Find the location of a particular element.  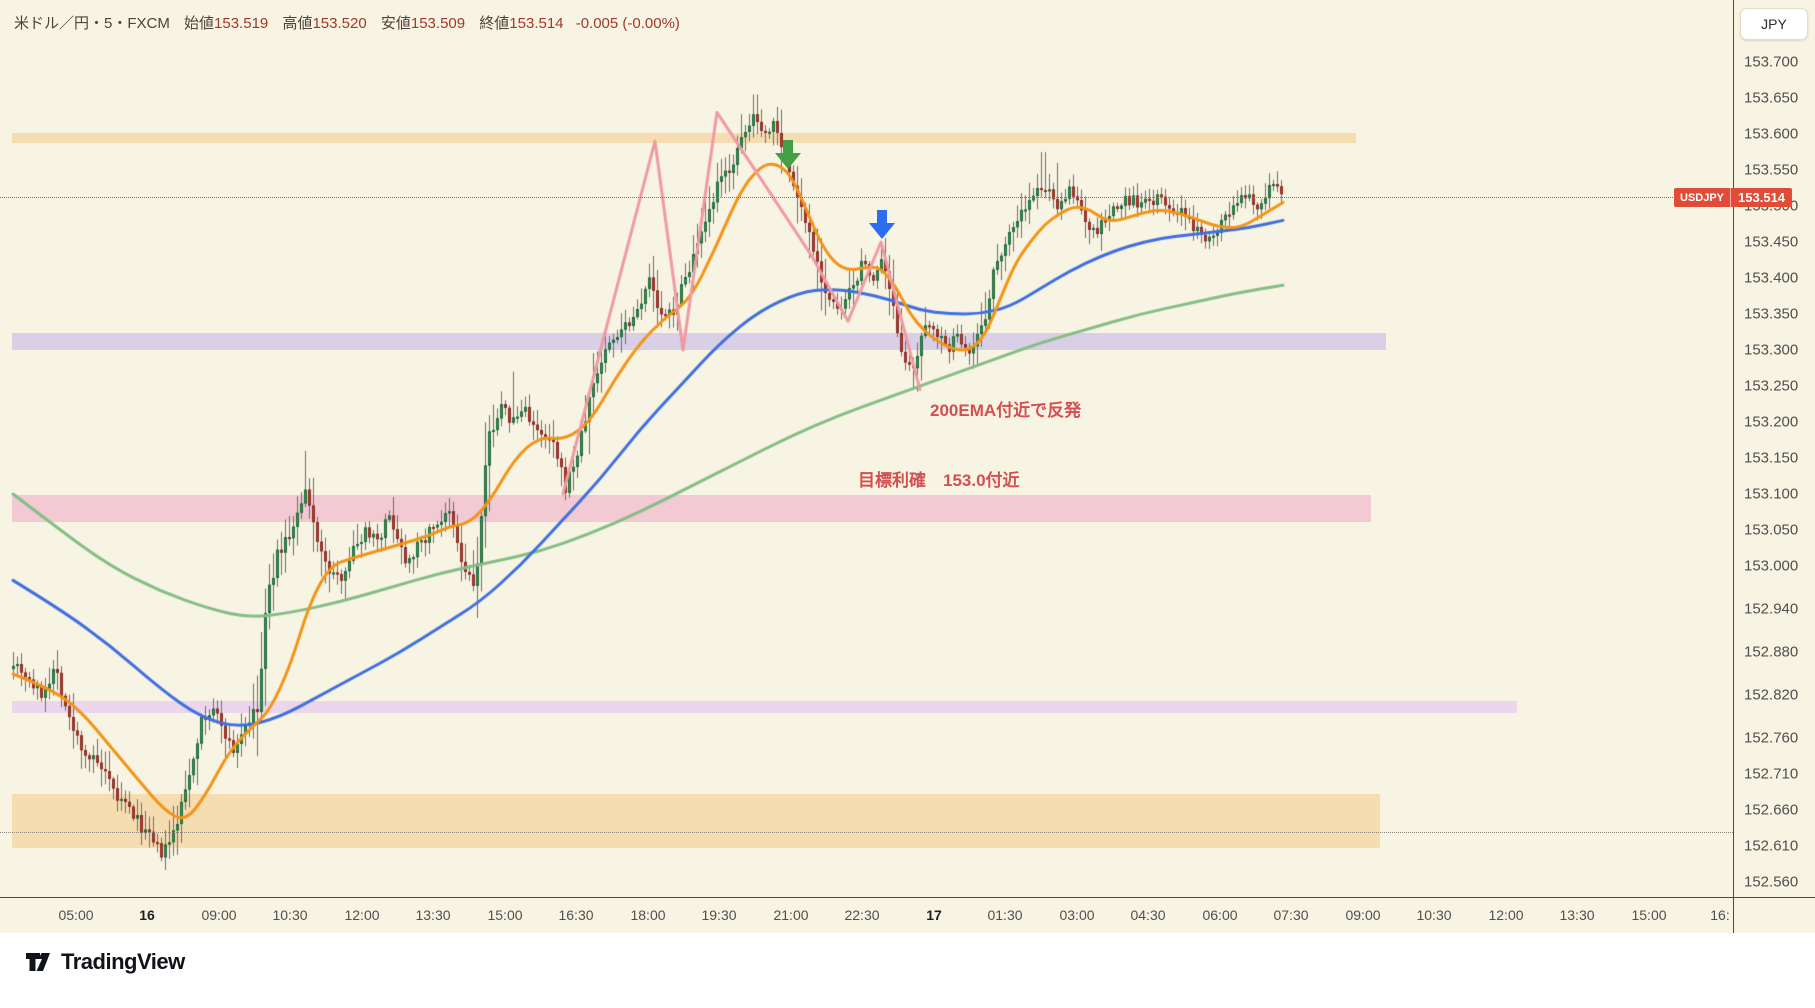

price-tick-153.550: 153.550 is located at coordinates (1771, 170).